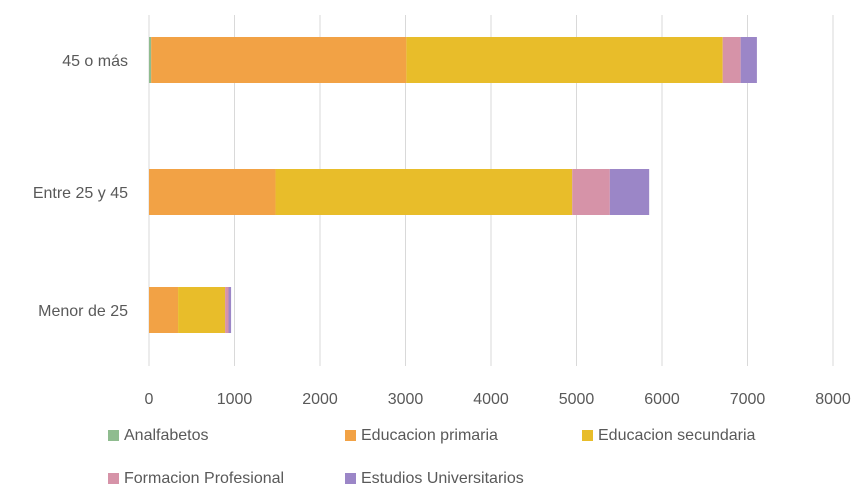 The width and height of the screenshot is (857, 496). Describe the element at coordinates (491, 399) in the screenshot. I see `x-tick-label-4000: 4000` at that location.